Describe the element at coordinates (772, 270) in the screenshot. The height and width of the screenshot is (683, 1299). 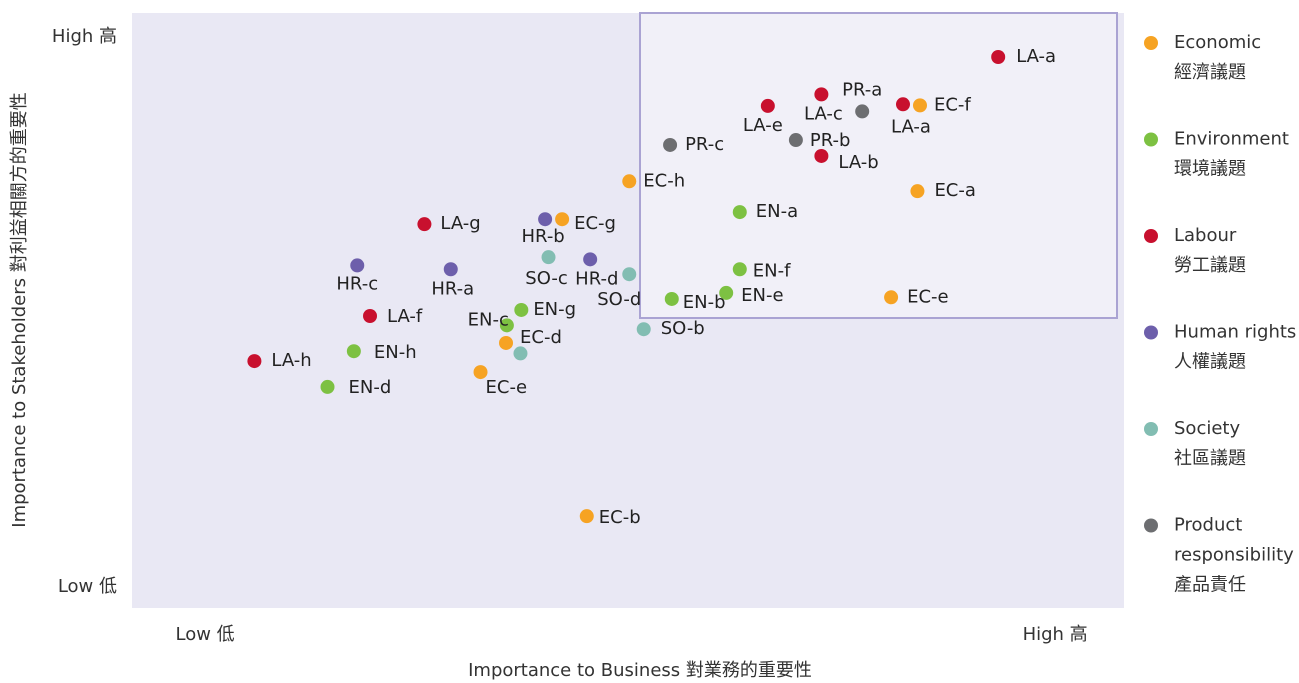
I see `point-label: EN-f` at that location.